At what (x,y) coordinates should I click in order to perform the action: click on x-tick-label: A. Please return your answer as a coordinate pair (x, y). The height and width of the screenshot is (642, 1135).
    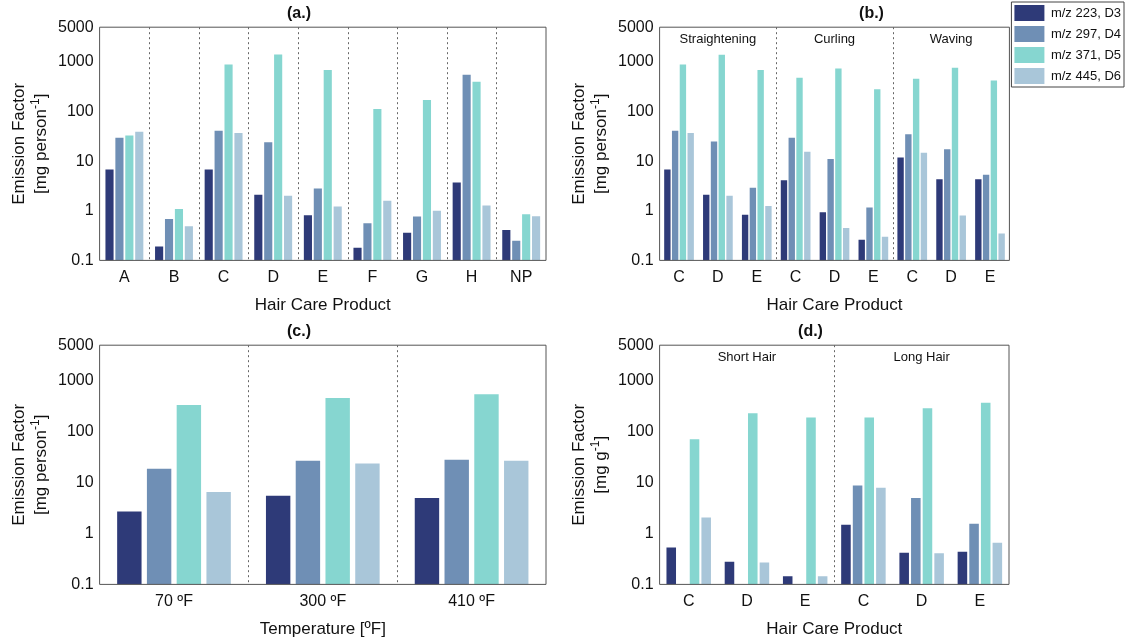
    Looking at the image, I should click on (125, 277).